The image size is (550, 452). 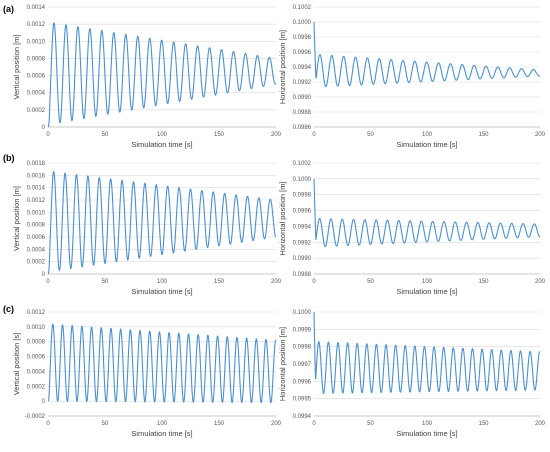 What do you see at coordinates (9, 158) in the screenshot?
I see `panel-label: (b)` at bounding box center [9, 158].